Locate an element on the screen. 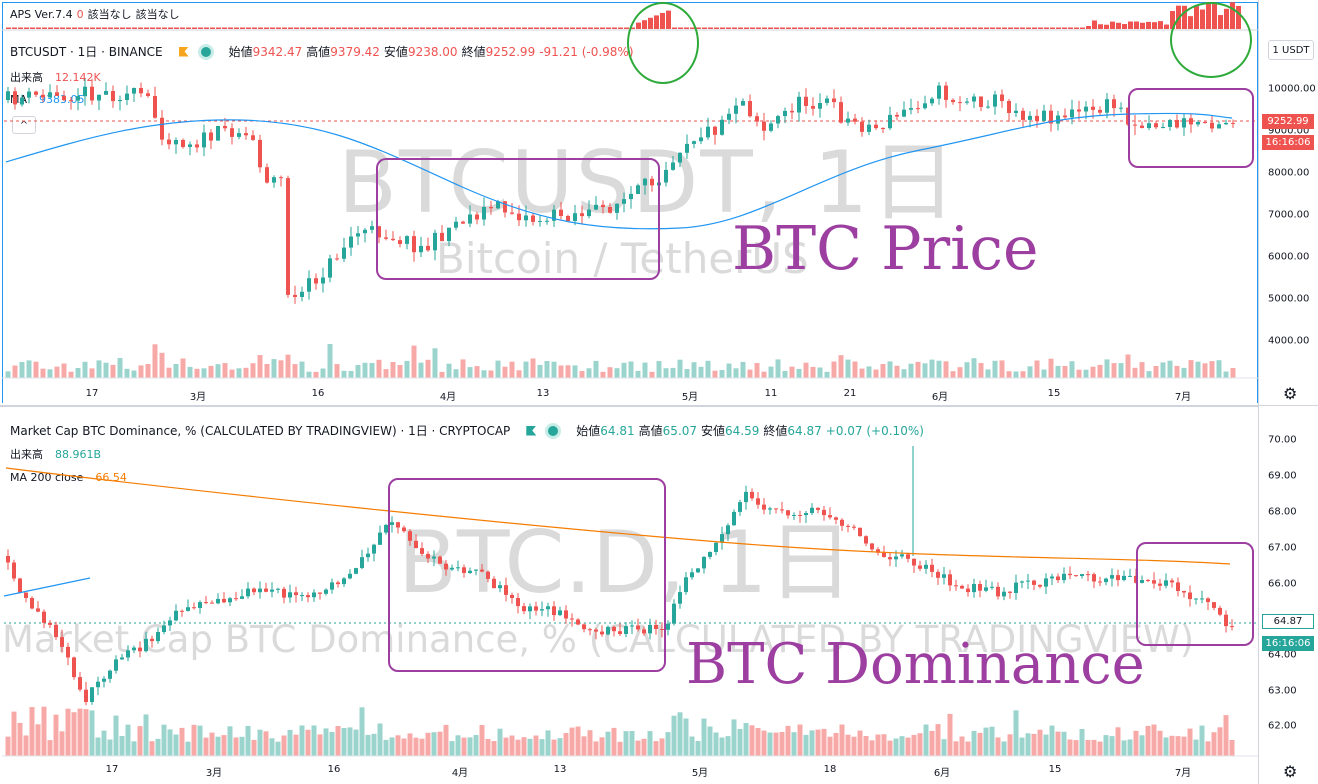 The height and width of the screenshot is (784, 1318). open-value: 64.81 is located at coordinates (617, 430).